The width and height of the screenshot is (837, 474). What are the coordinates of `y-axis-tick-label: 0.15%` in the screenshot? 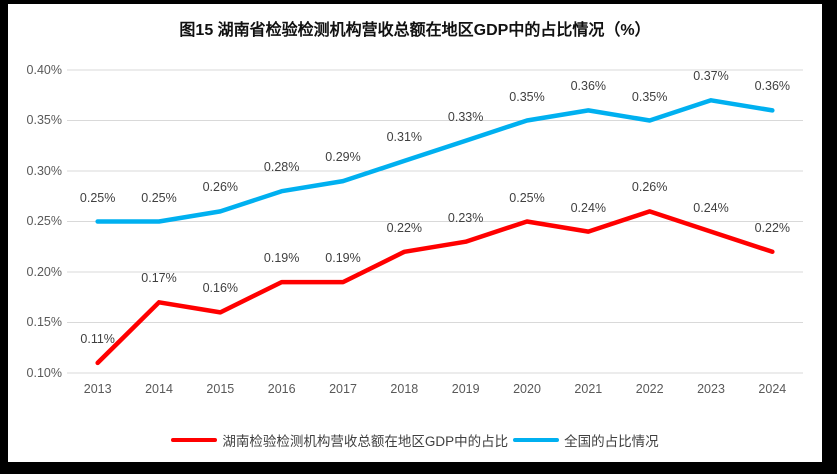 It's located at (44, 322).